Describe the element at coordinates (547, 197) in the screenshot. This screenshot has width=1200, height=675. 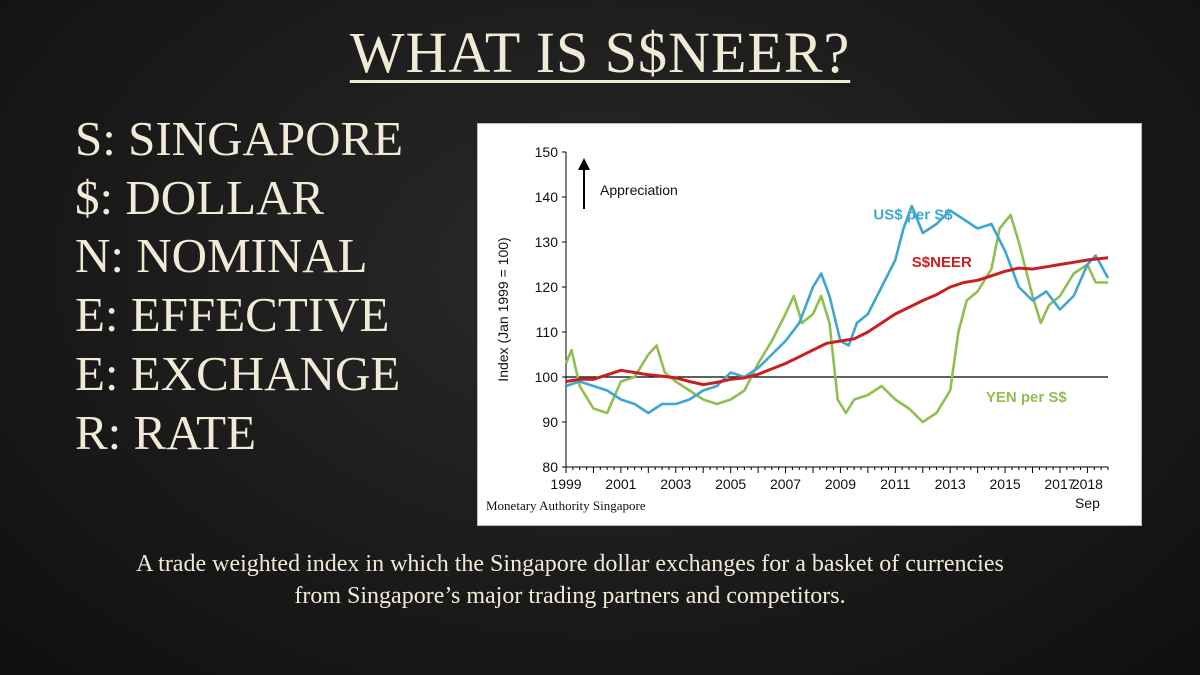
I see `y-tick-label: 140` at that location.